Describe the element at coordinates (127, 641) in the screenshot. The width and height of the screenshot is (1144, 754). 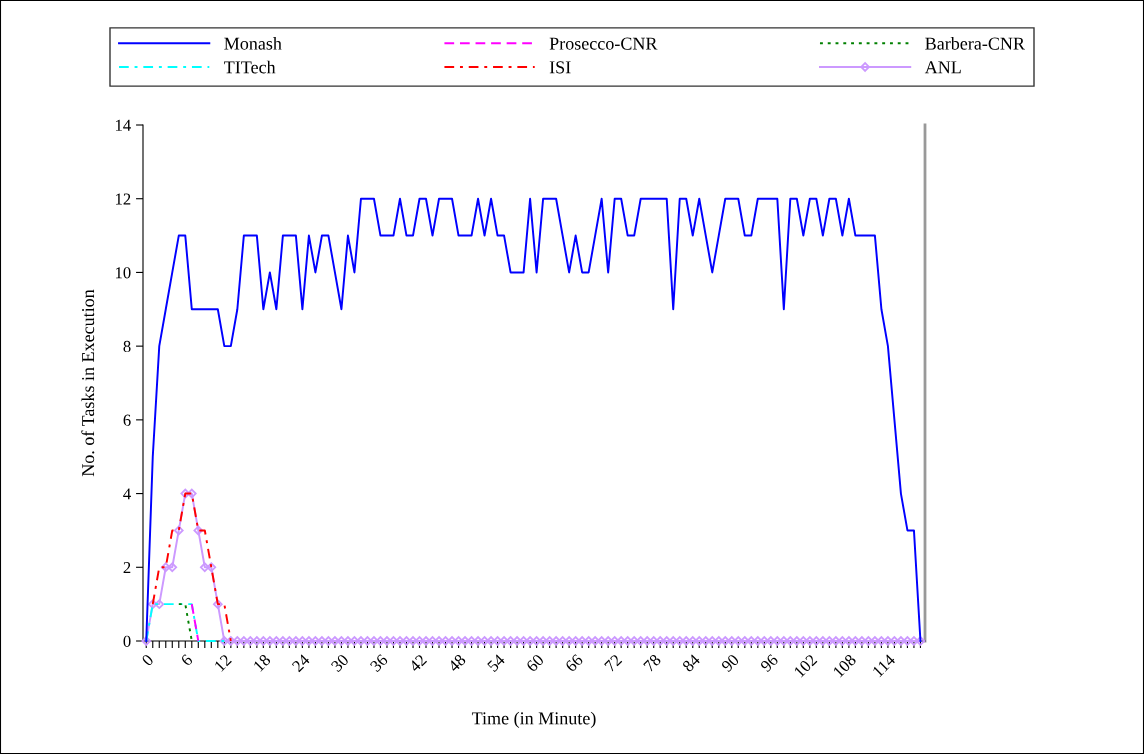
I see `y-tick-label: 0` at that location.